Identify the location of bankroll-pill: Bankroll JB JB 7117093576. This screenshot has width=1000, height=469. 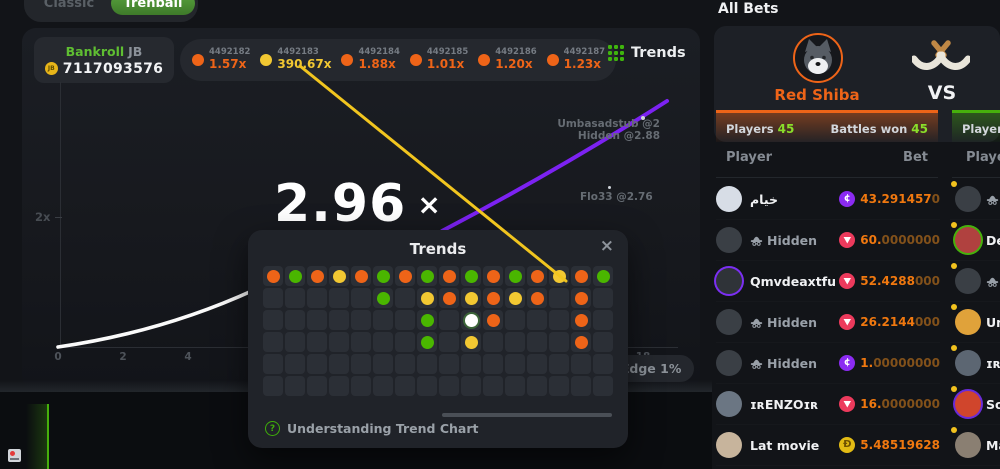
(104, 60).